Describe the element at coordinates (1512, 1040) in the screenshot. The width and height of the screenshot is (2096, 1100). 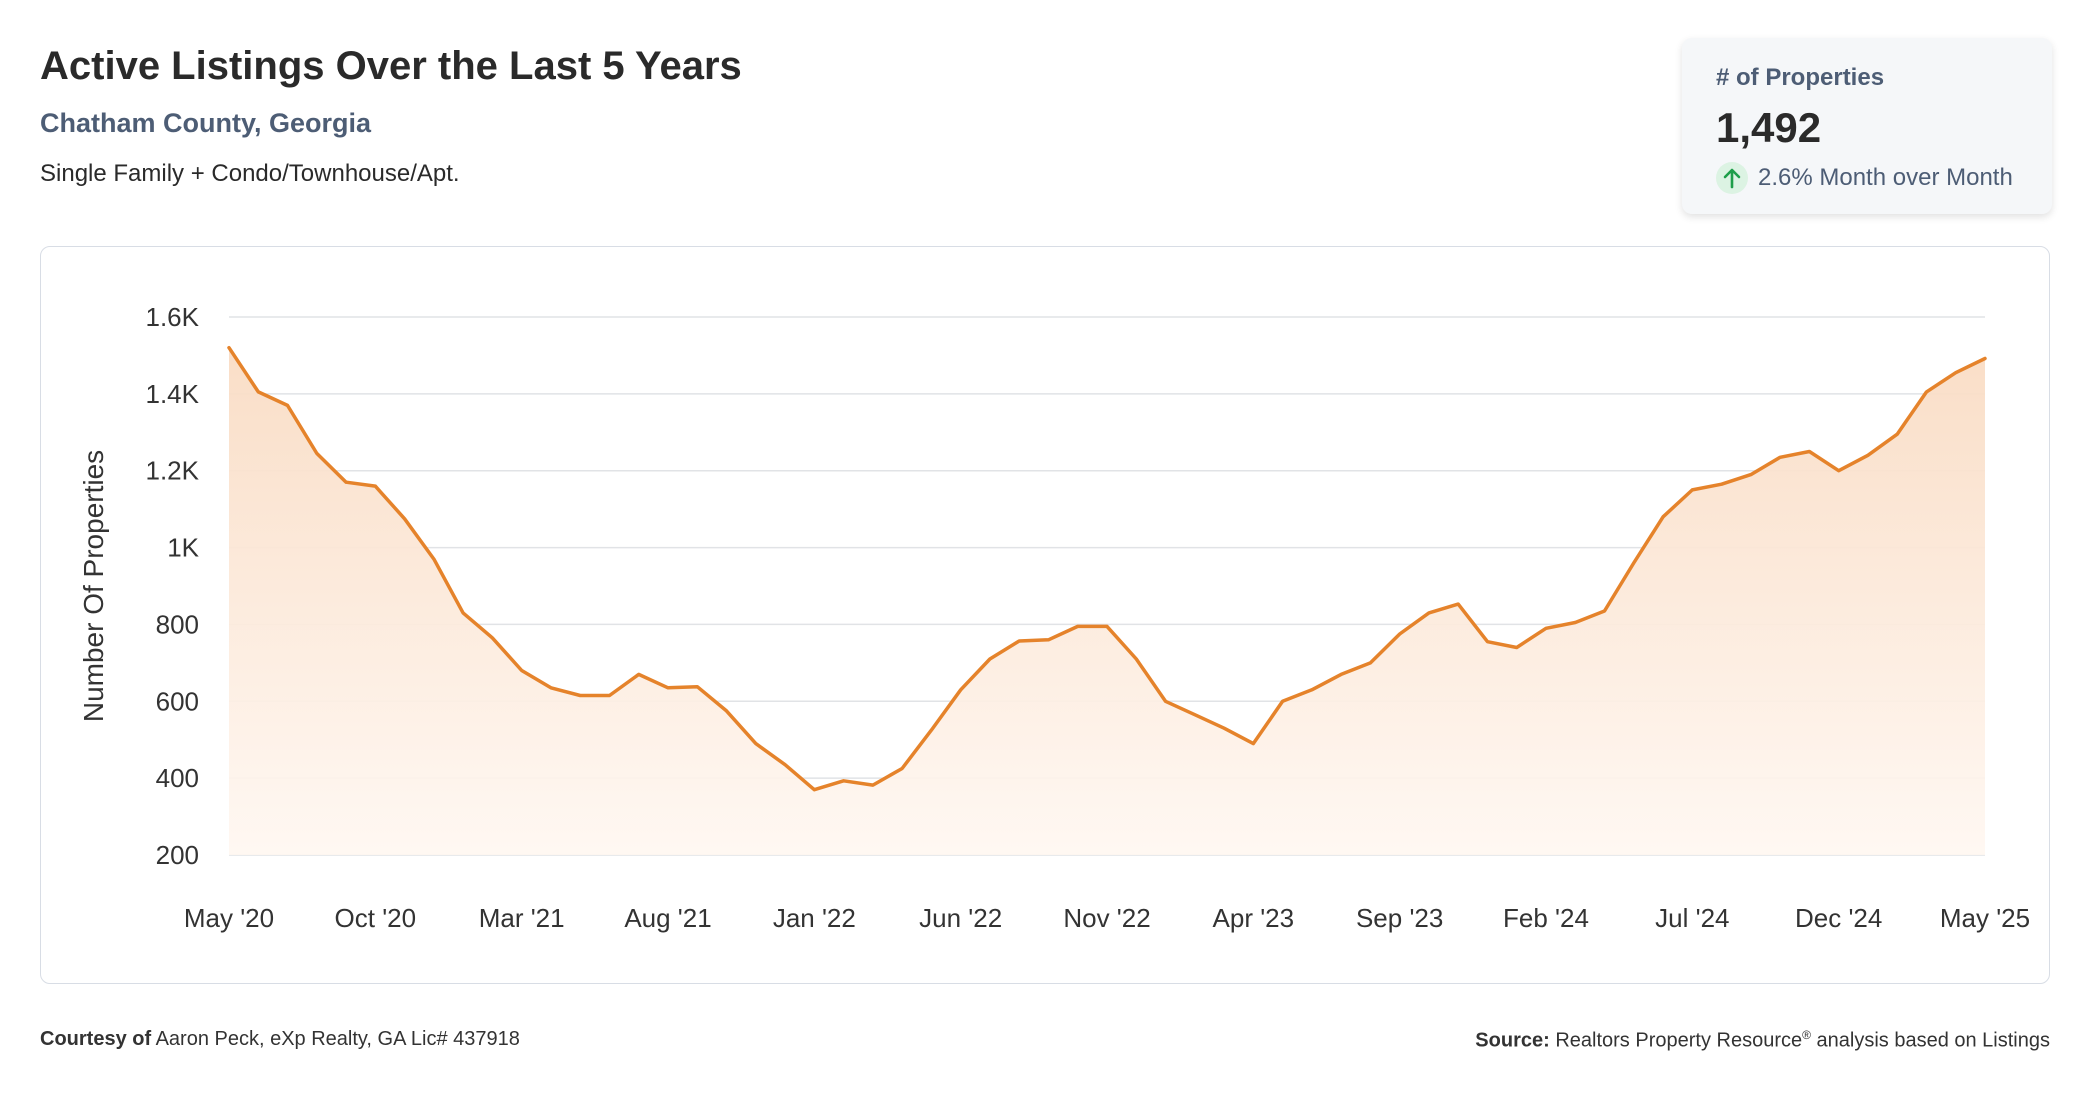
I see `source-label: Source:` at that location.